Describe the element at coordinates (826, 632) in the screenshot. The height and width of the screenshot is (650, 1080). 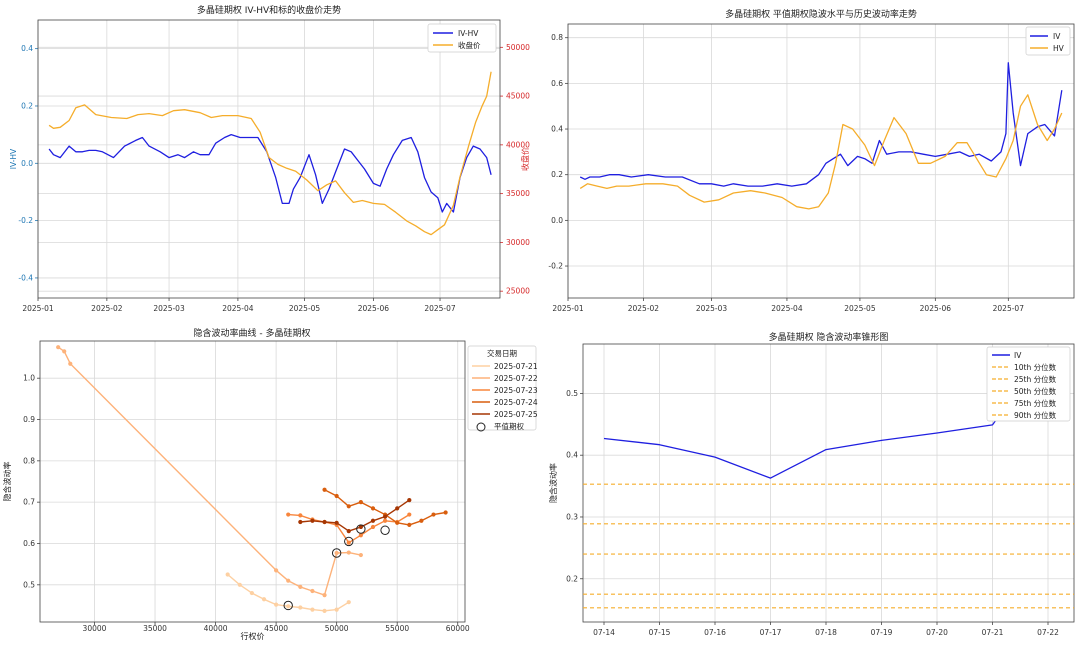
I see `x-tick-label: 07-18` at that location.